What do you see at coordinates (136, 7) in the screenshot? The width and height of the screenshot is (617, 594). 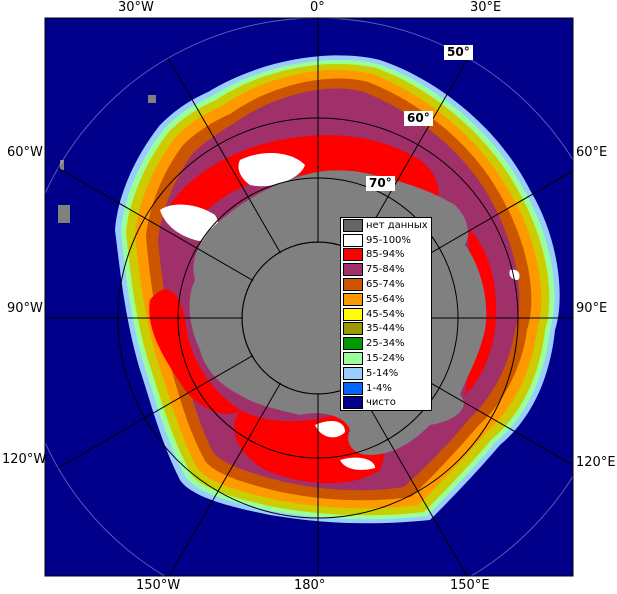 I see `lon-label-30w-top: 30°W` at bounding box center [136, 7].